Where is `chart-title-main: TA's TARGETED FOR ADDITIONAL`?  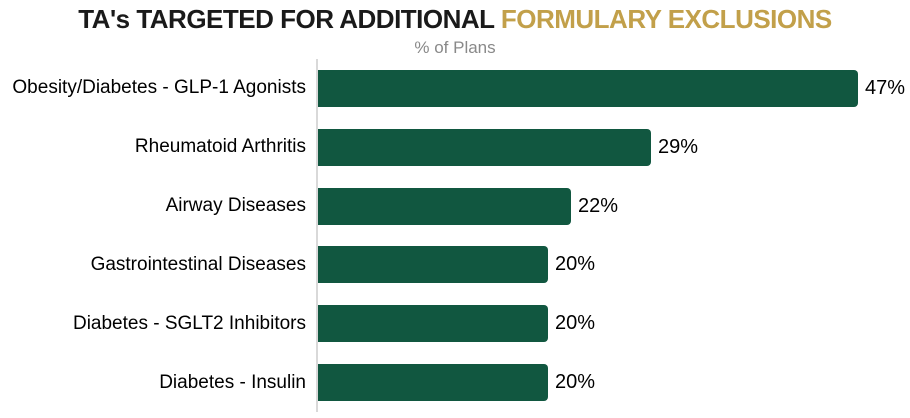 chart-title-main: TA's TARGETED FOR ADDITIONAL is located at coordinates (286, 19).